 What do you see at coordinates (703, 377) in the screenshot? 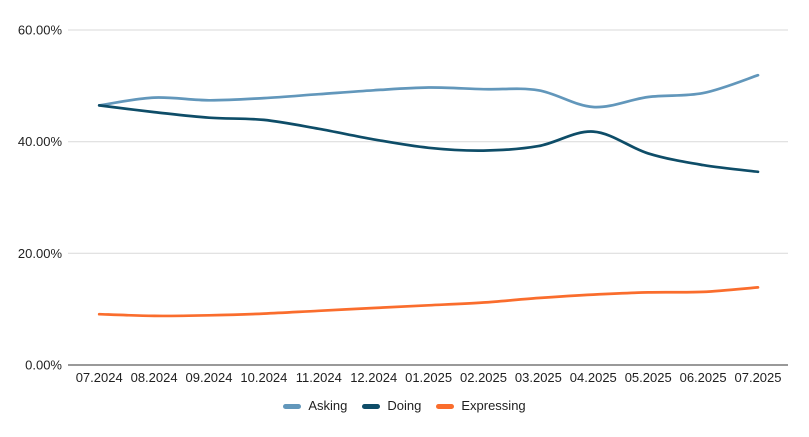
I see `x-axis-tick-label: 06.2025` at bounding box center [703, 377].